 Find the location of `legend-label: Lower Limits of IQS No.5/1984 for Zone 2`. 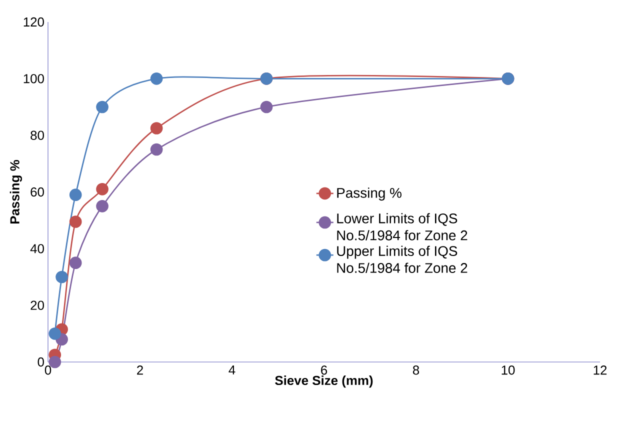

legend-label: Lower Limits of IQS No.5/1984 for Zone 2 is located at coordinates (402, 226).